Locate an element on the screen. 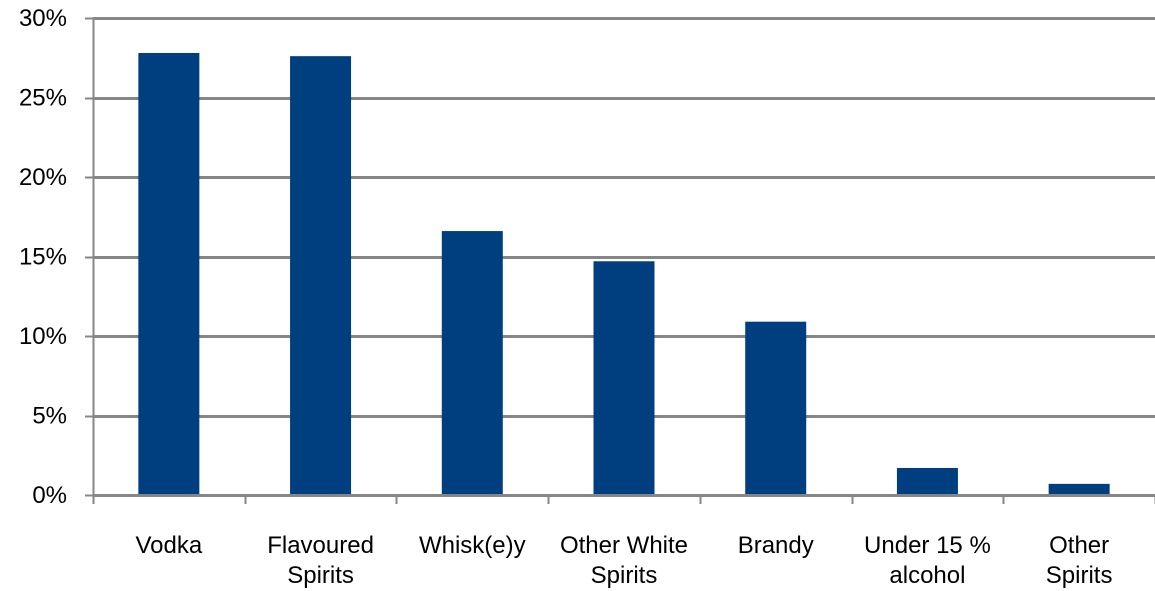  x-category-label-line: Other is located at coordinates (1079, 545).